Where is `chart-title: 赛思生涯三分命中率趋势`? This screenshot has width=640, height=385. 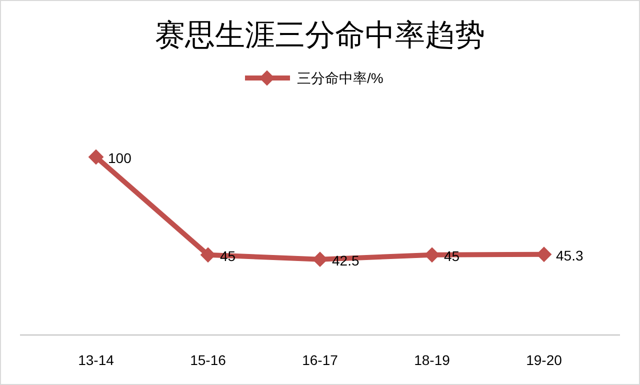
chart-title: 赛思生涯三分命中率趋势 is located at coordinates (320, 35).